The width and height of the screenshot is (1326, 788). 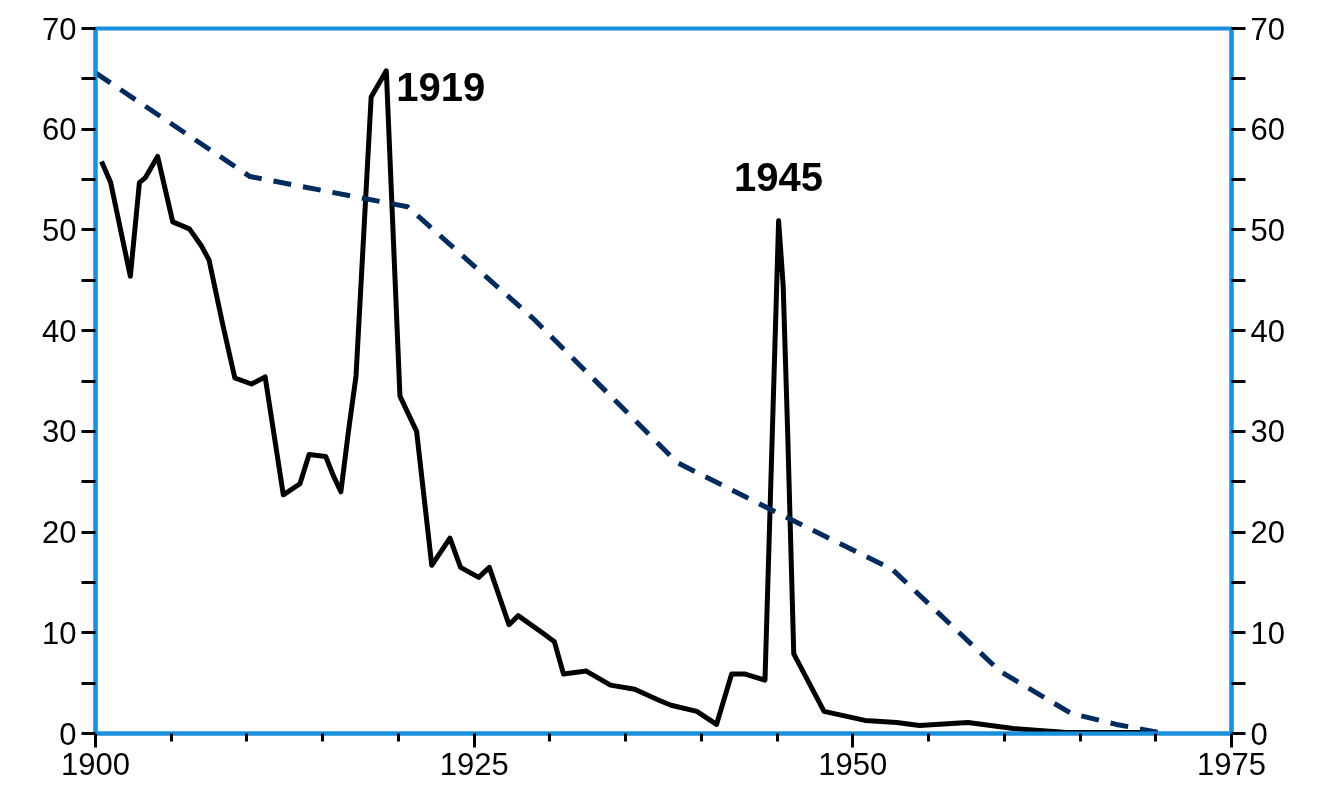 I want to click on y-tick-label: 30, so click(x=59, y=432).